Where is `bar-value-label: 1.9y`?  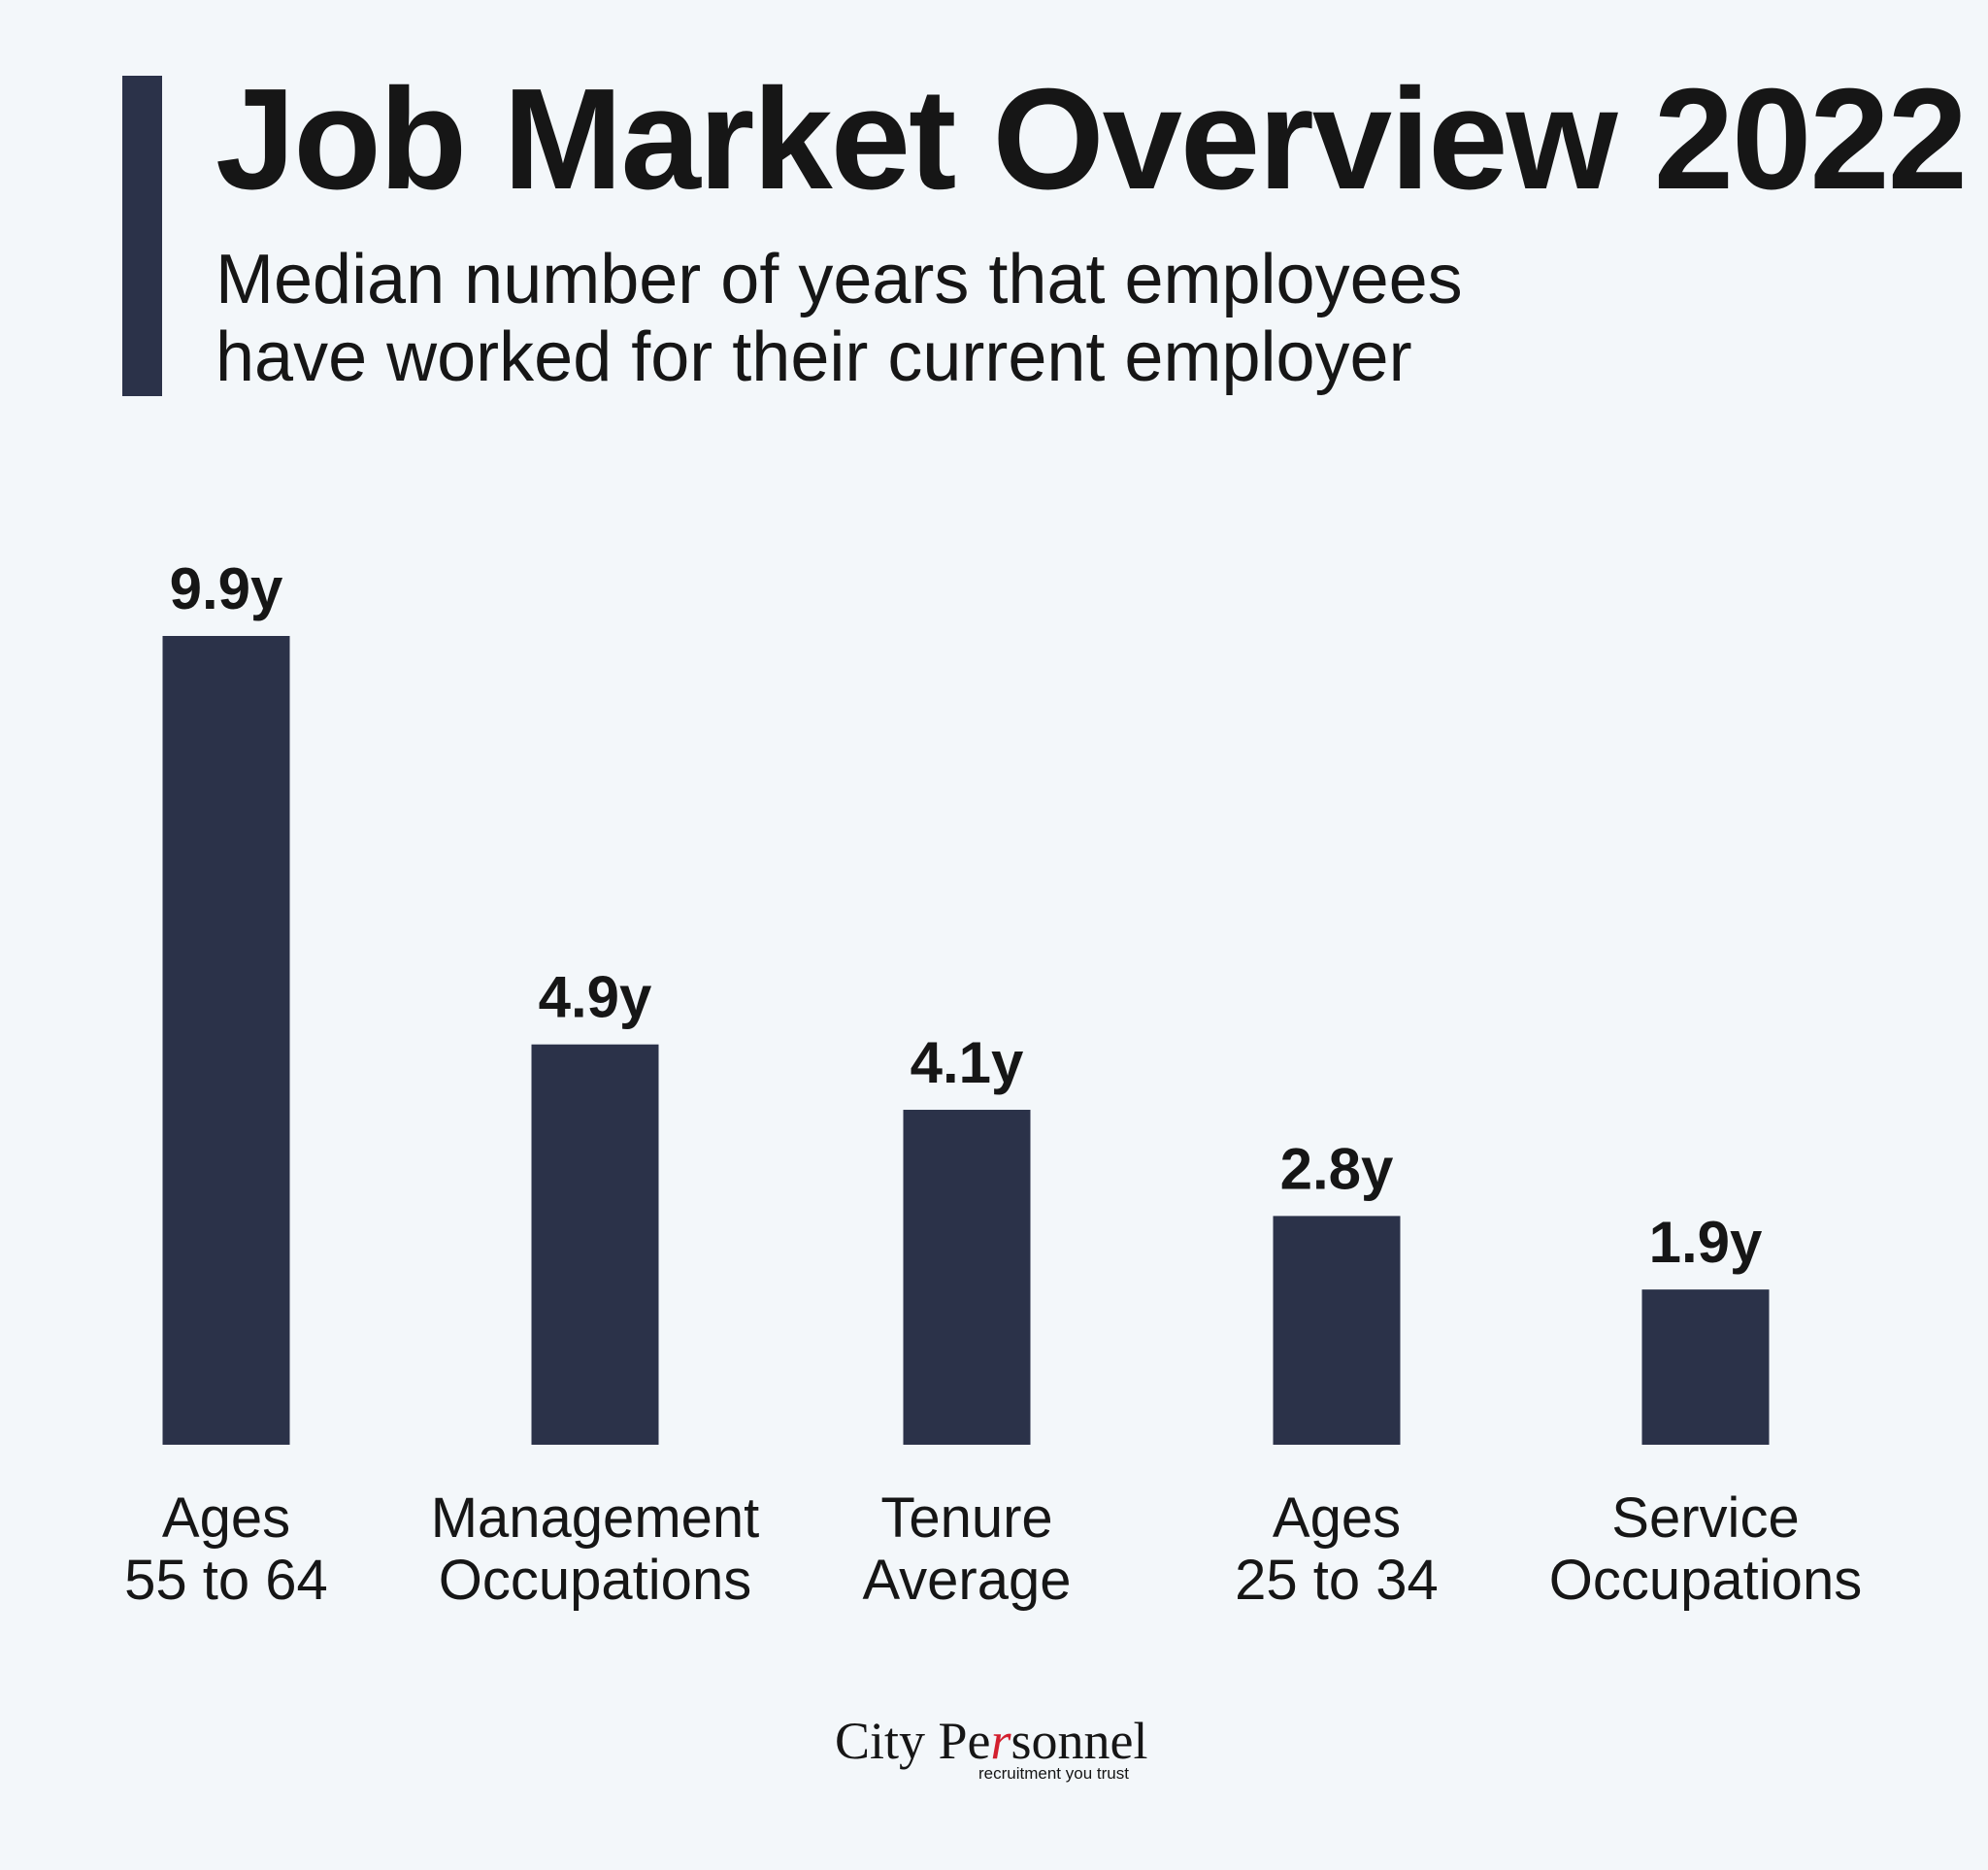
bar-value-label: 1.9y is located at coordinates (1706, 1242).